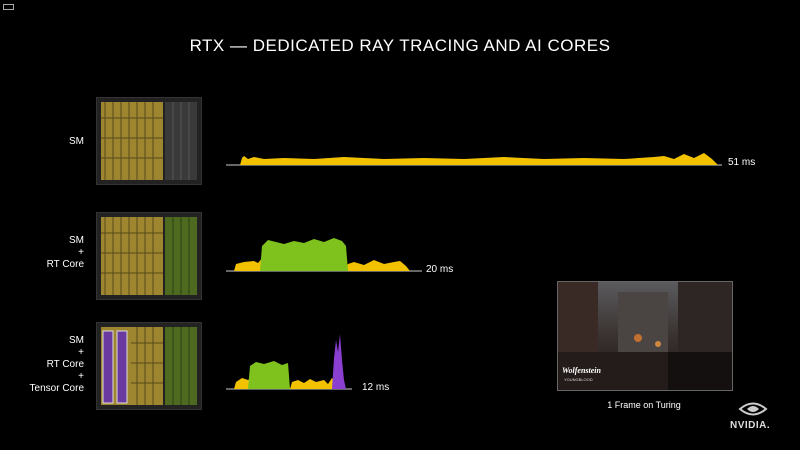 The image size is (800, 450). What do you see at coordinates (644, 405) in the screenshot?
I see `frame-caption: 1 Frame on Turing` at bounding box center [644, 405].